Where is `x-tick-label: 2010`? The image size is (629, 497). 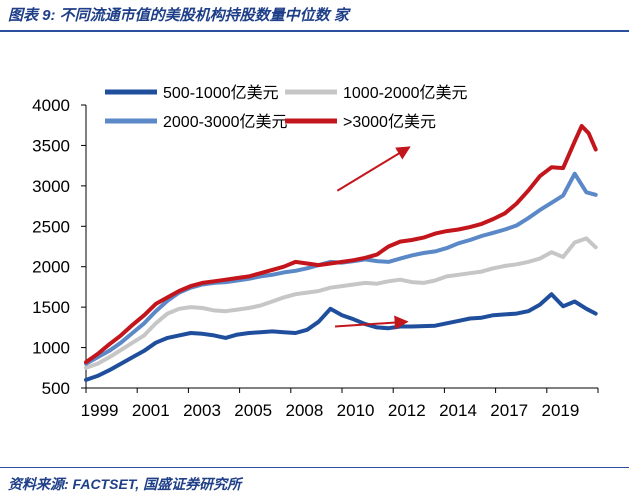 x-tick-label: 2010 is located at coordinates (356, 410).